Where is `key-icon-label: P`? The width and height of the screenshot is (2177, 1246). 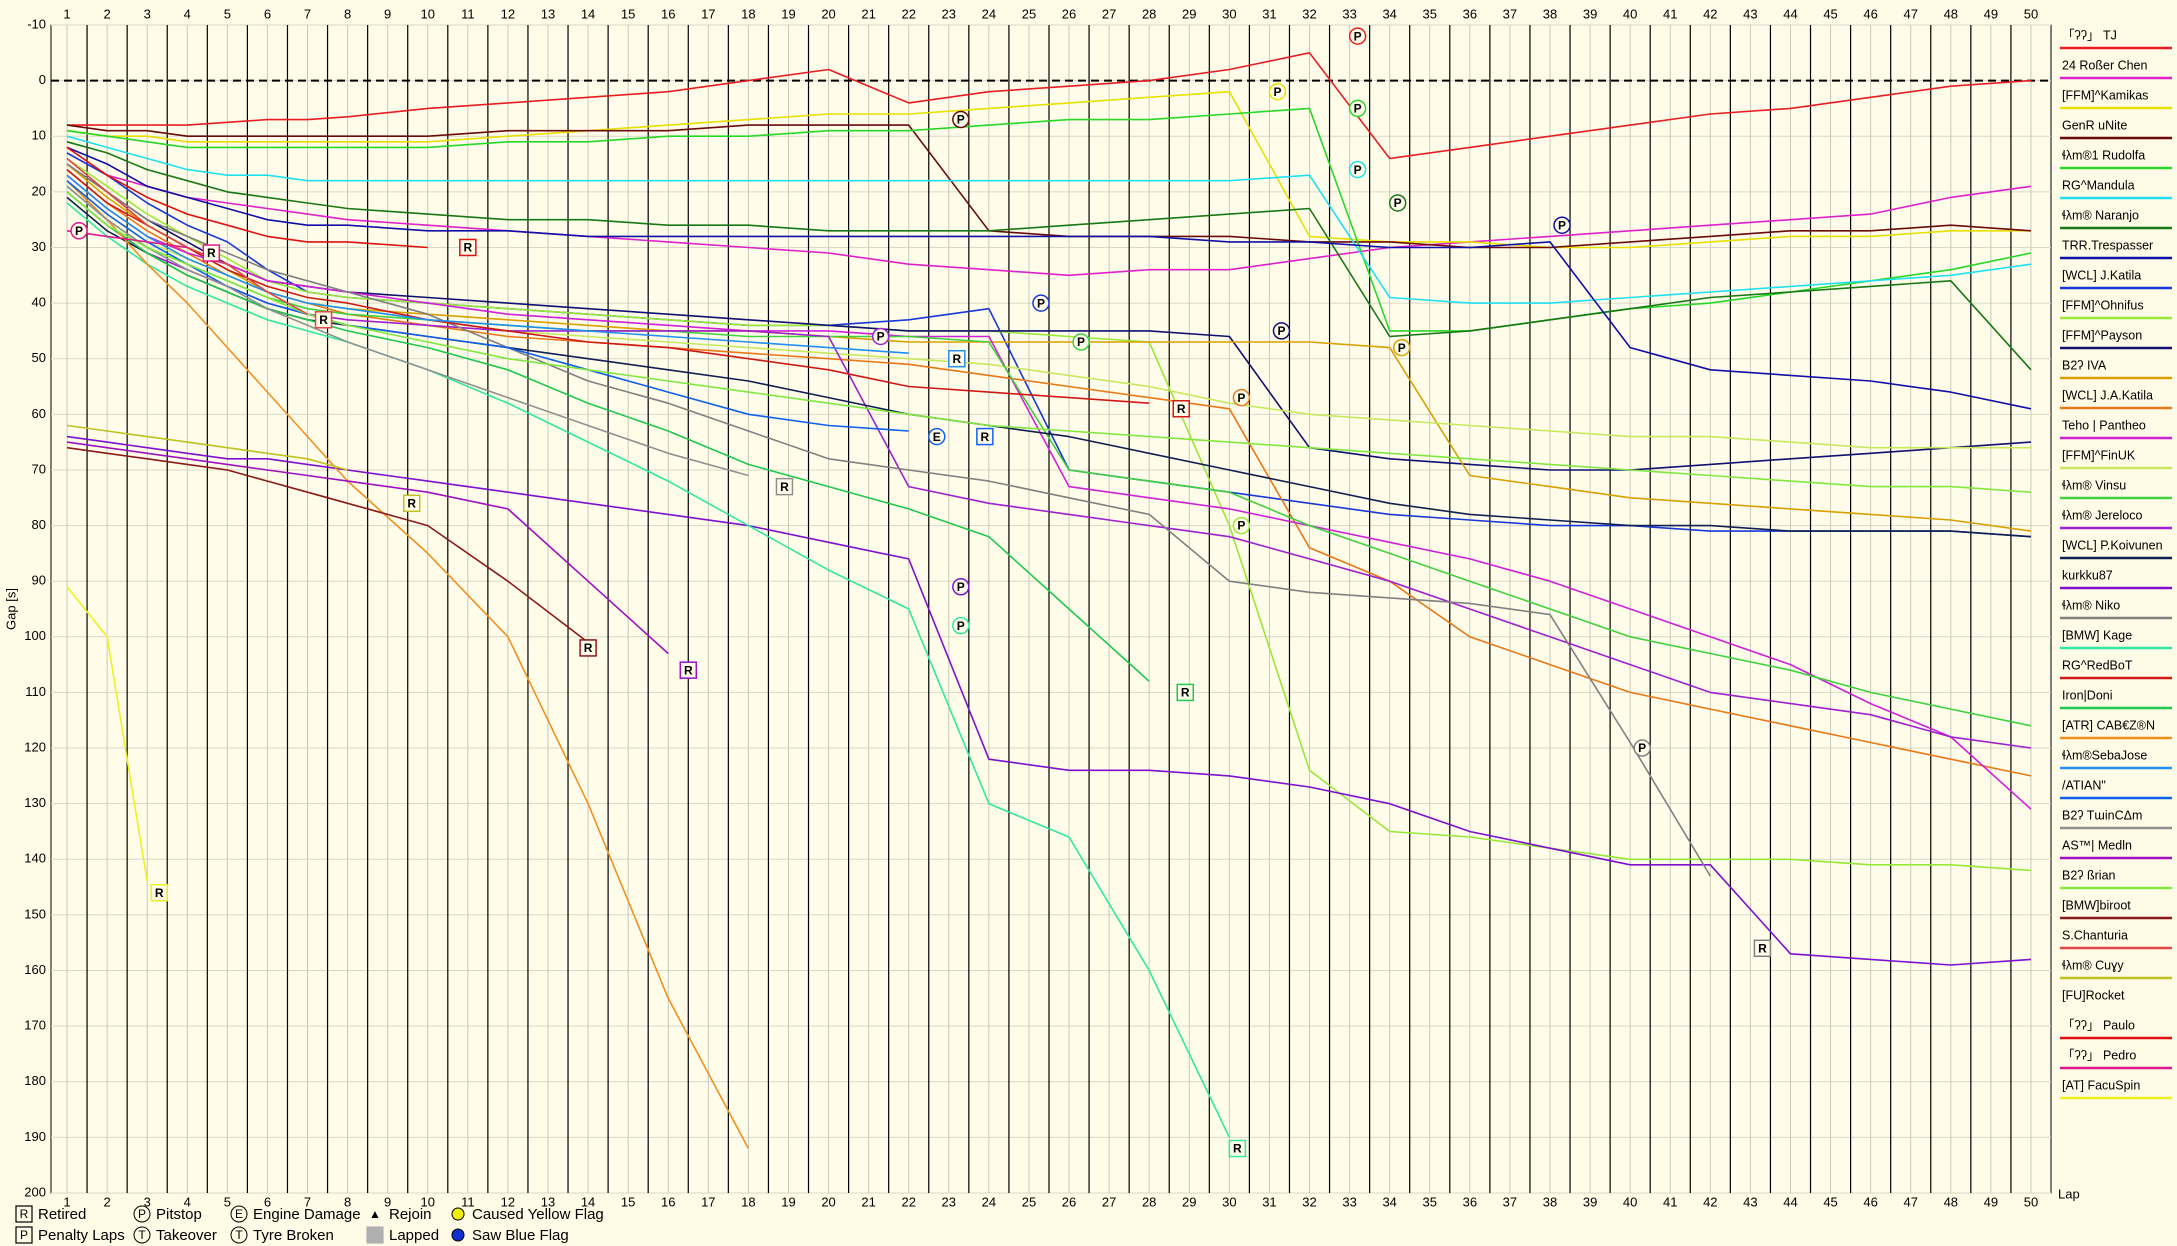
key-icon-label: P is located at coordinates (24, 1235).